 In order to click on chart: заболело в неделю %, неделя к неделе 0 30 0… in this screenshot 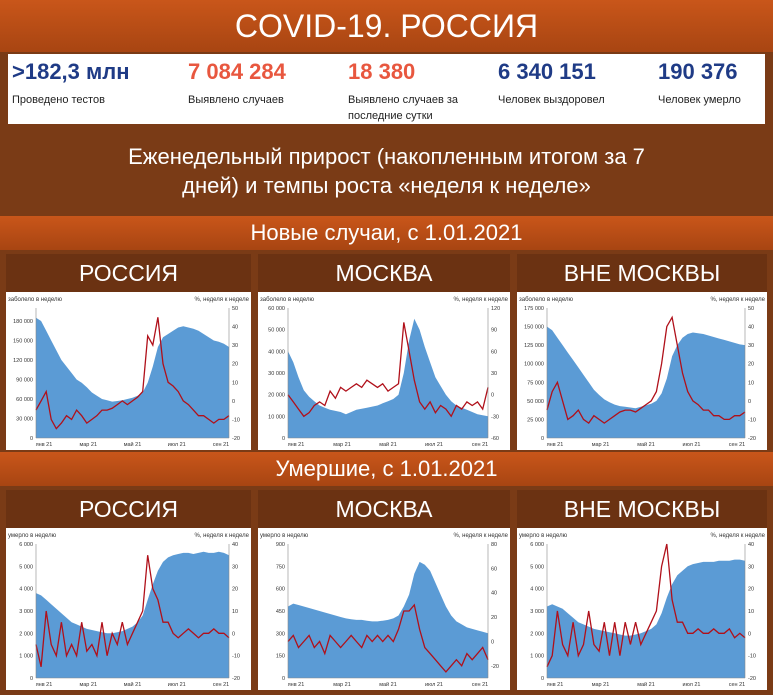, I will do `click(129, 372)`.